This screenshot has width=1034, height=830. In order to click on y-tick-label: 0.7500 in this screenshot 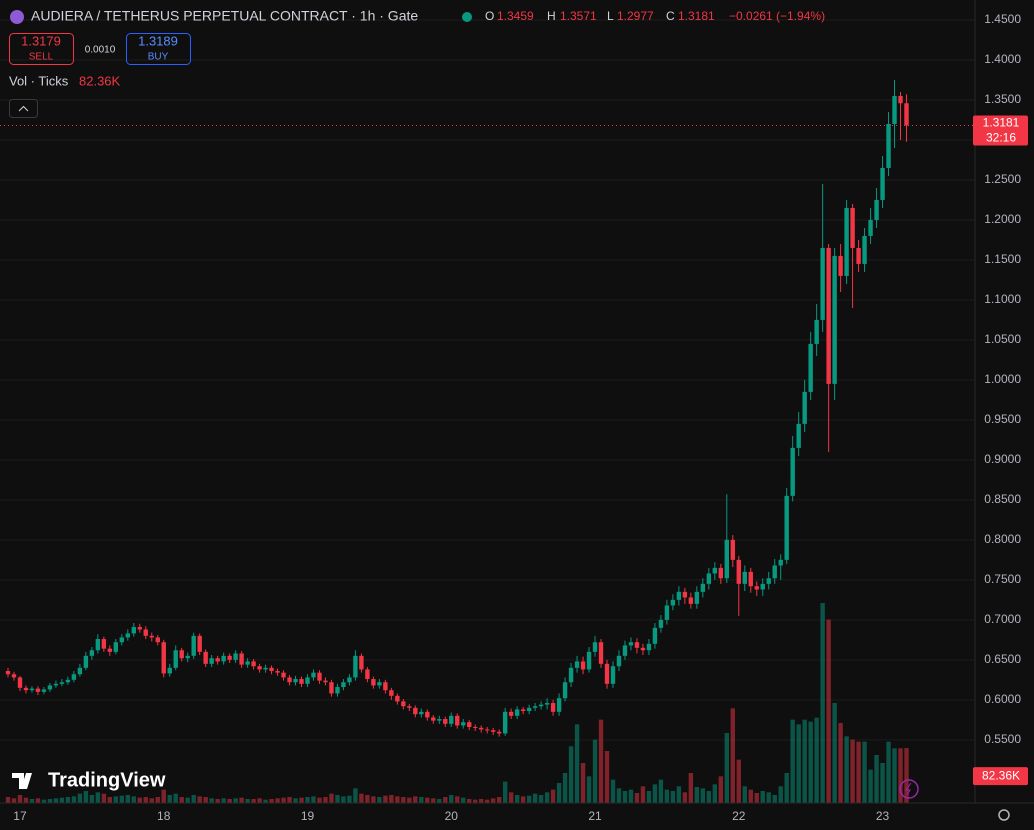, I will do `click(1002, 579)`.